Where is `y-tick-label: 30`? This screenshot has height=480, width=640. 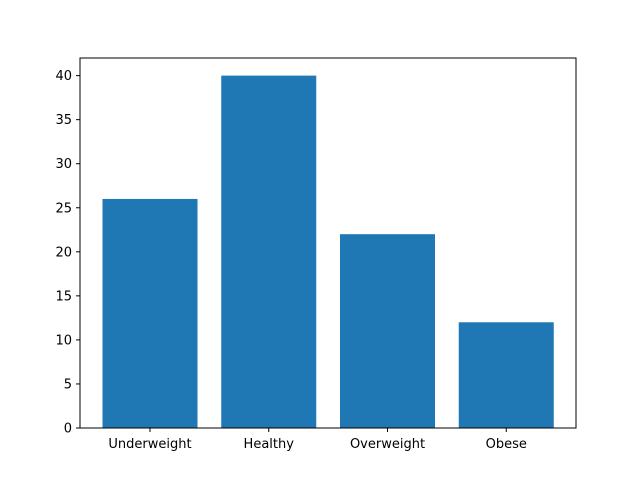 y-tick-label: 30 is located at coordinates (63, 164).